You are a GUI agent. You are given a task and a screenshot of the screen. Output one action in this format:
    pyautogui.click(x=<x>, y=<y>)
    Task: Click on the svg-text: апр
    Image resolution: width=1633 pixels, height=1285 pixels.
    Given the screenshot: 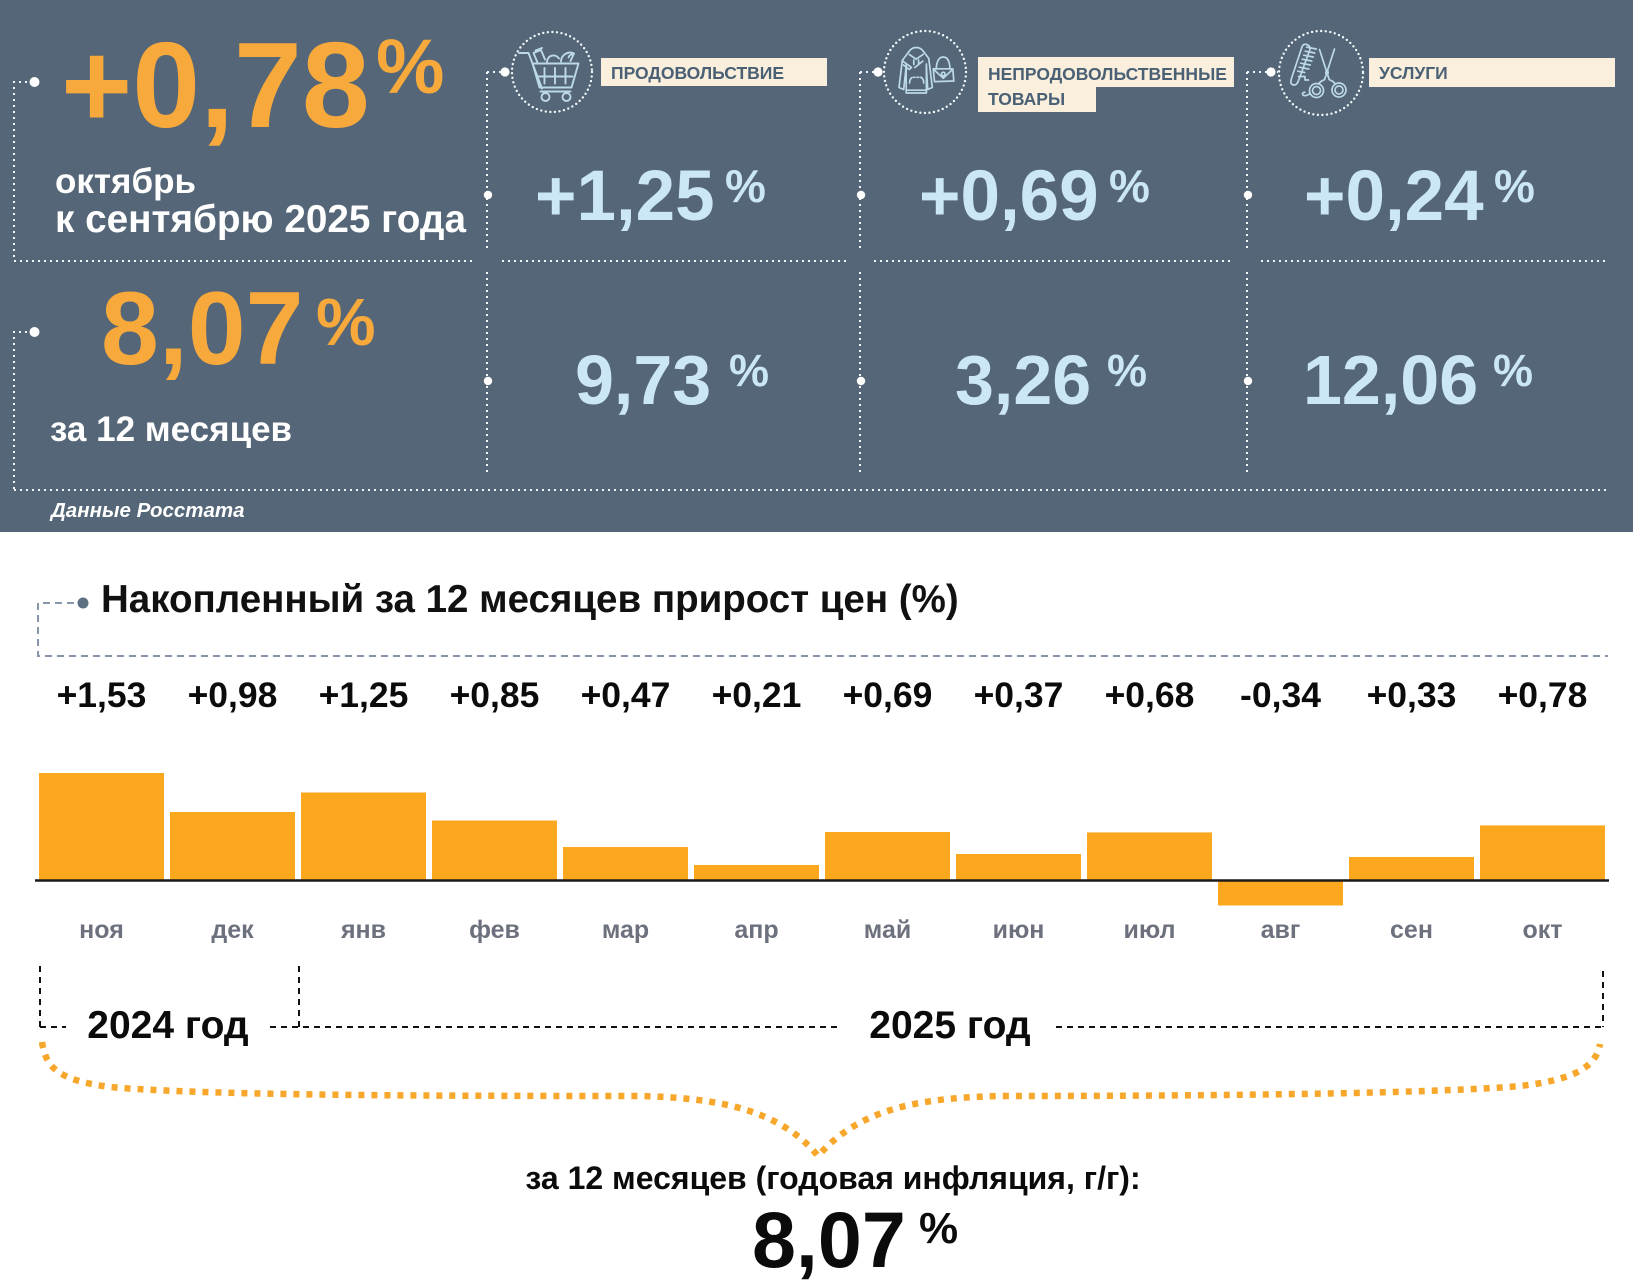 What is the action you would take?
    pyautogui.click(x=756, y=930)
    